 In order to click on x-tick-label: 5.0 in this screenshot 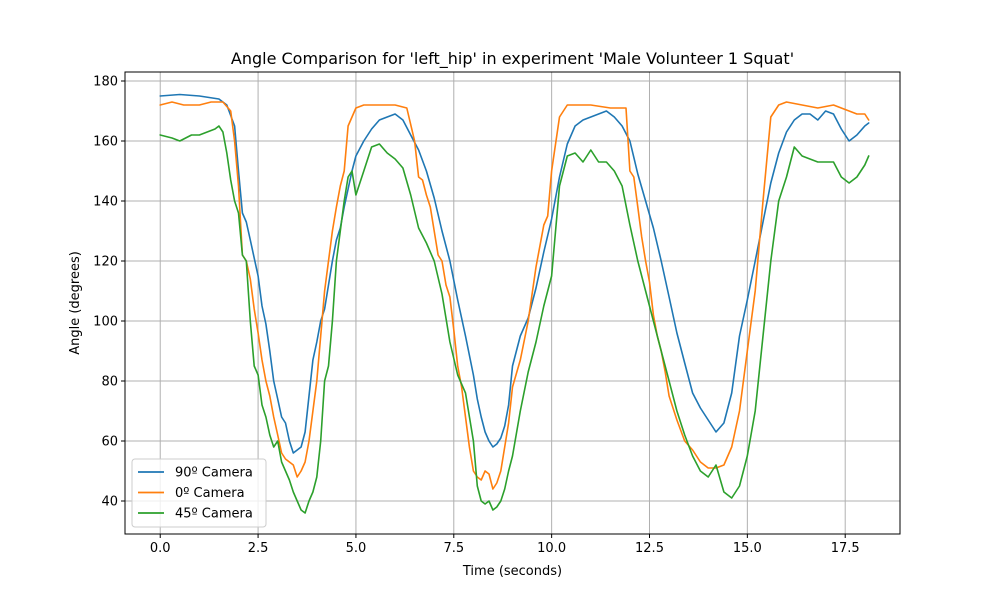, I will do `click(356, 548)`.